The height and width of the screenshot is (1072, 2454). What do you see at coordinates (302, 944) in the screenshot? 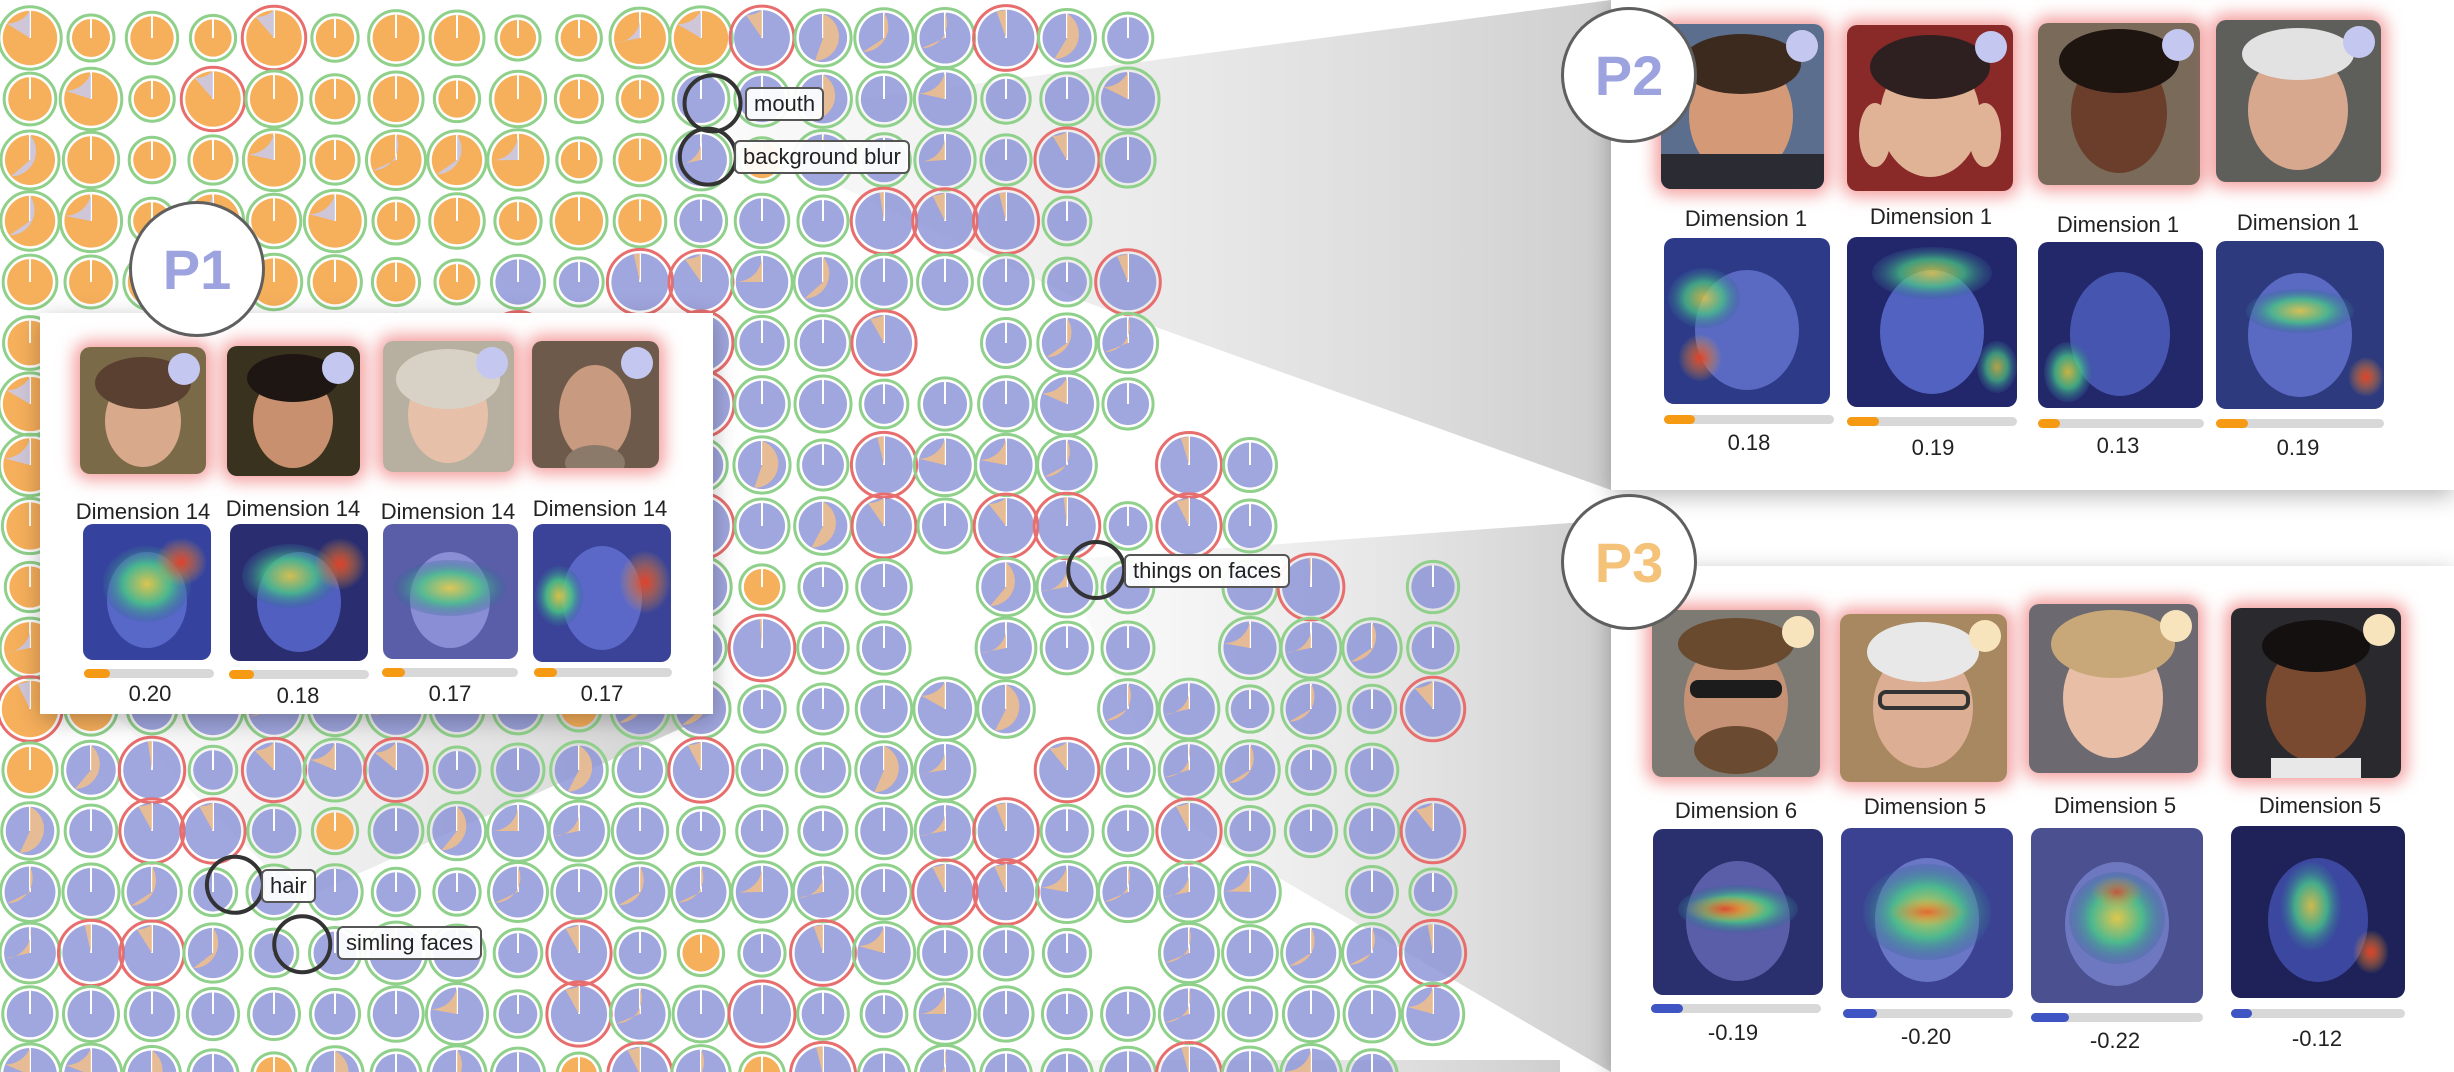
I see `highlighted-glyph` at bounding box center [302, 944].